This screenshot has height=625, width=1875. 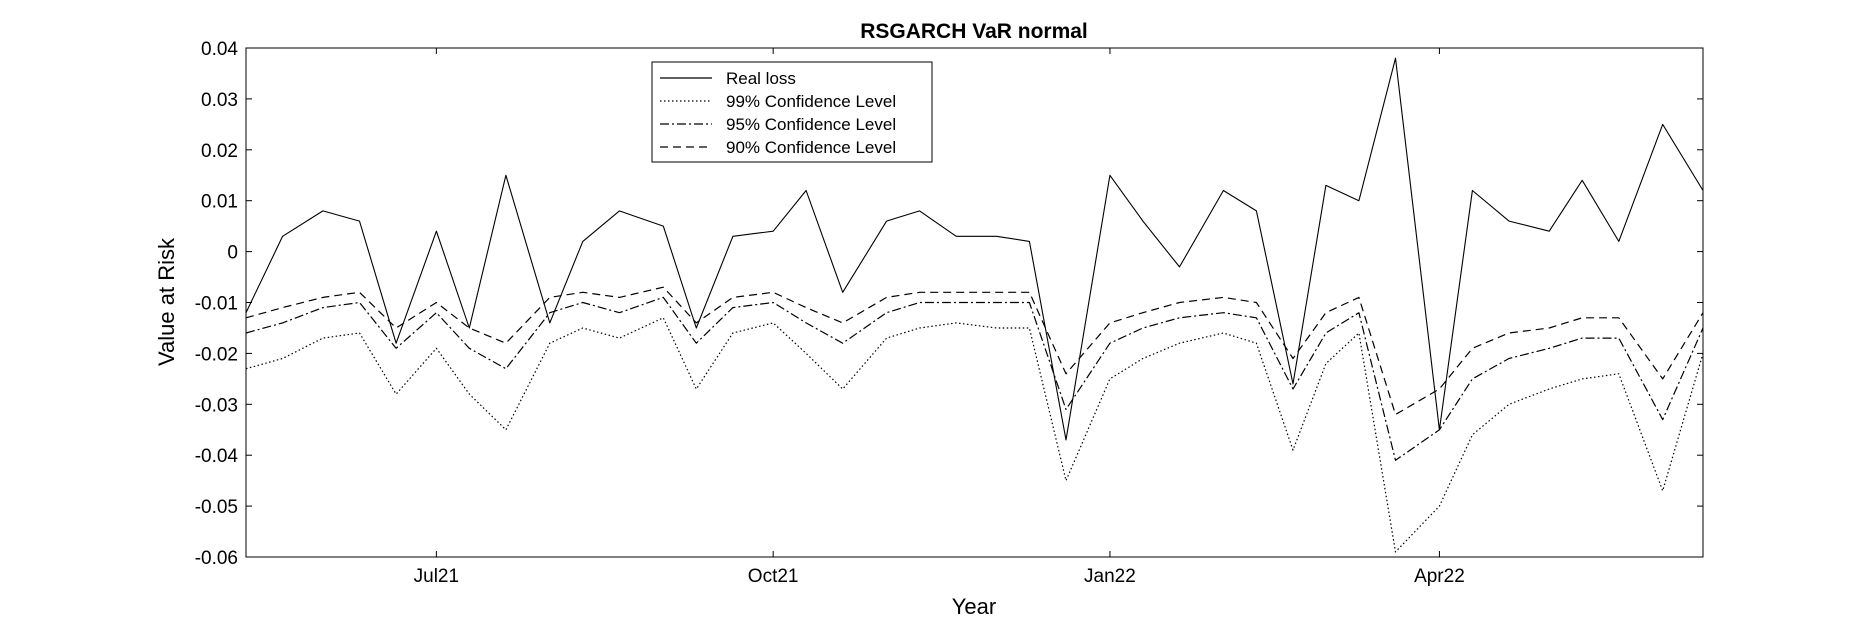 I want to click on x-tick-label: Oct21, so click(x=773, y=576).